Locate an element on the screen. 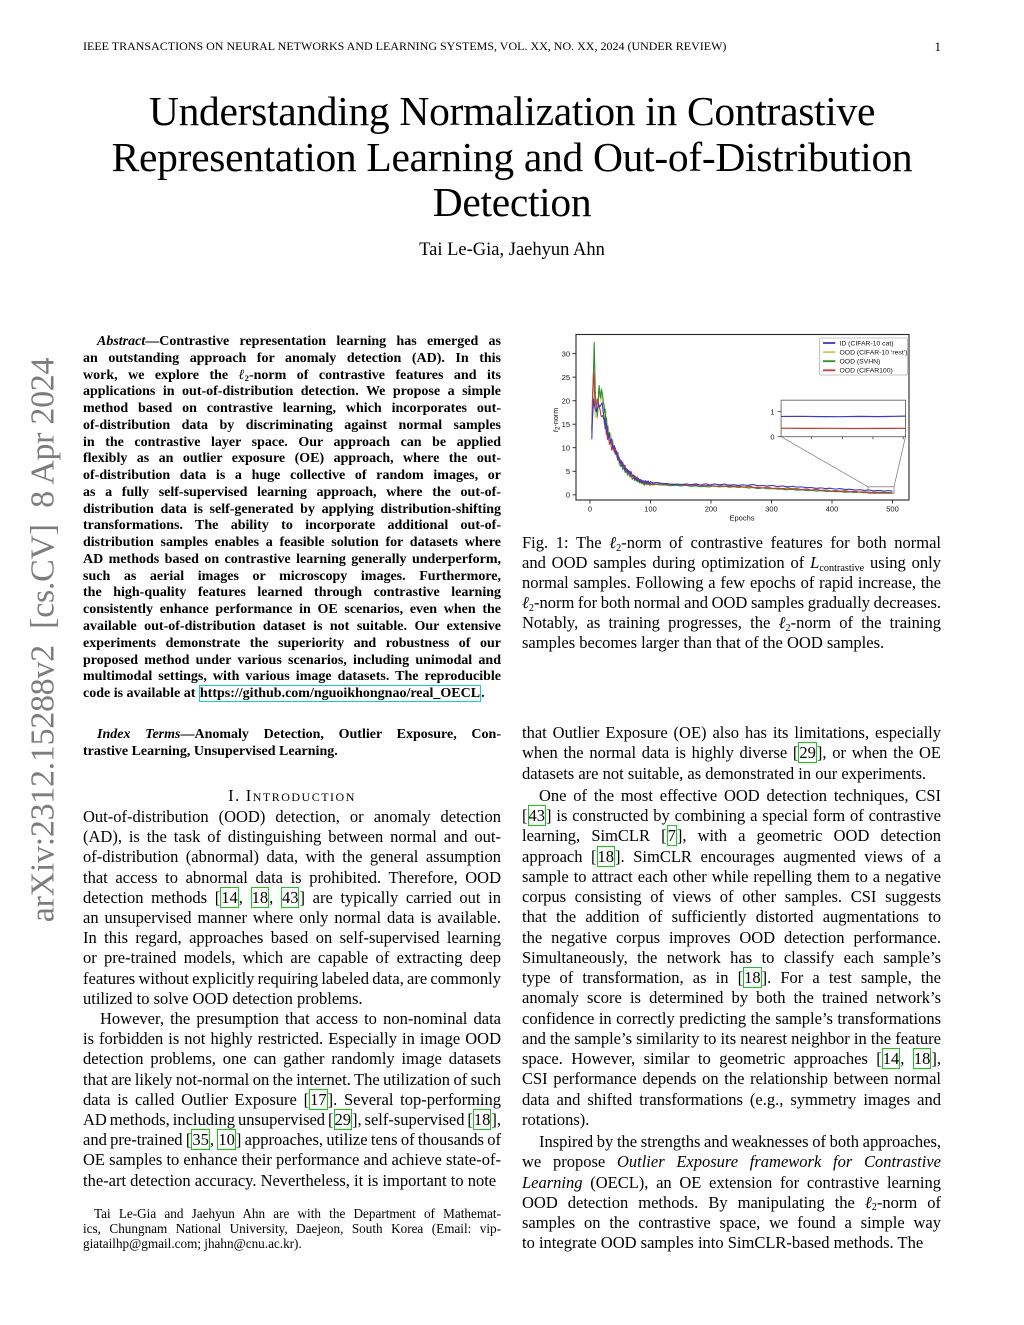 This screenshot has width=1024, height=1325. svg-text: Epochs is located at coordinates (741, 518).